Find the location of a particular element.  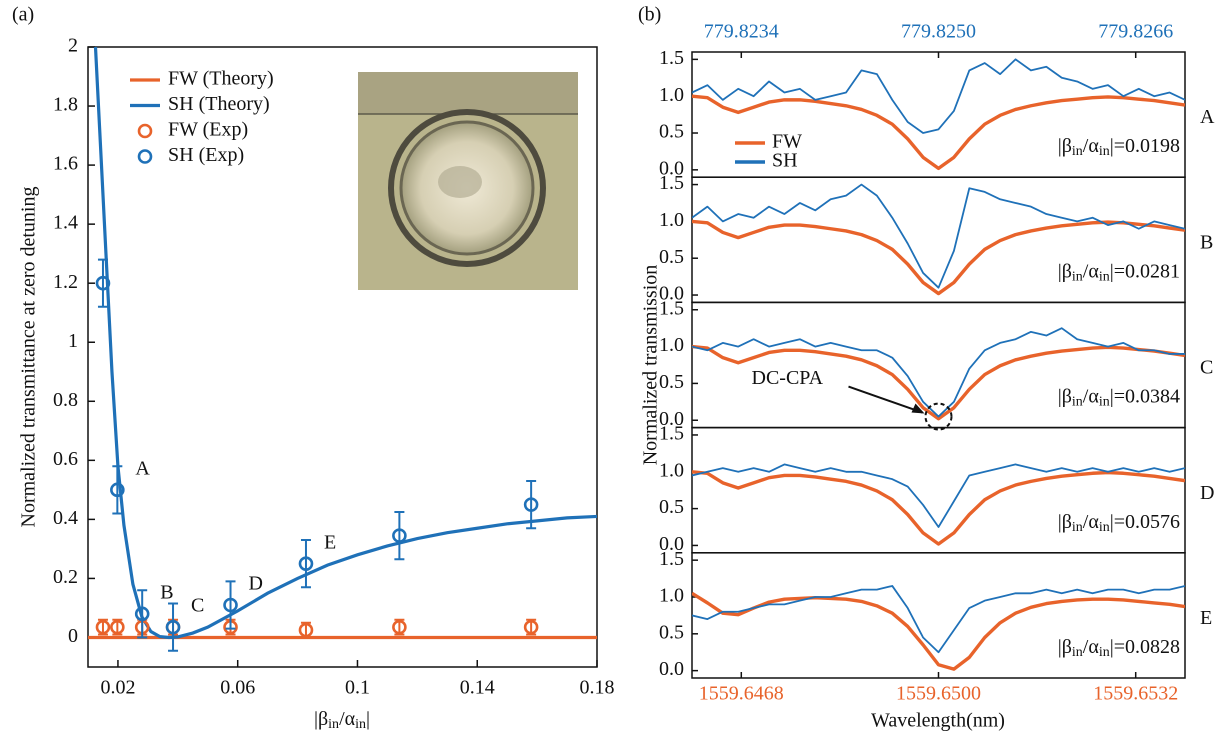

legend-label: FW (Exp) is located at coordinates (208, 130).